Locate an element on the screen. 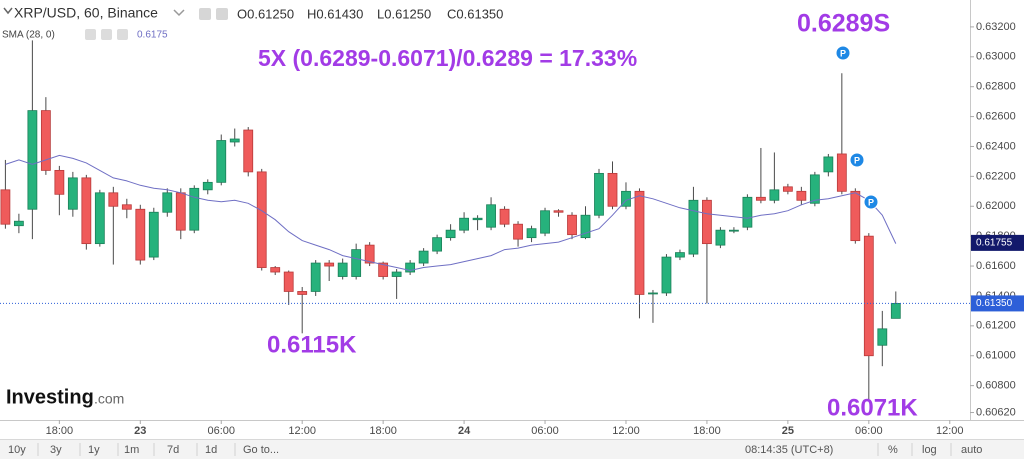  scale-option: % is located at coordinates (893, 450).